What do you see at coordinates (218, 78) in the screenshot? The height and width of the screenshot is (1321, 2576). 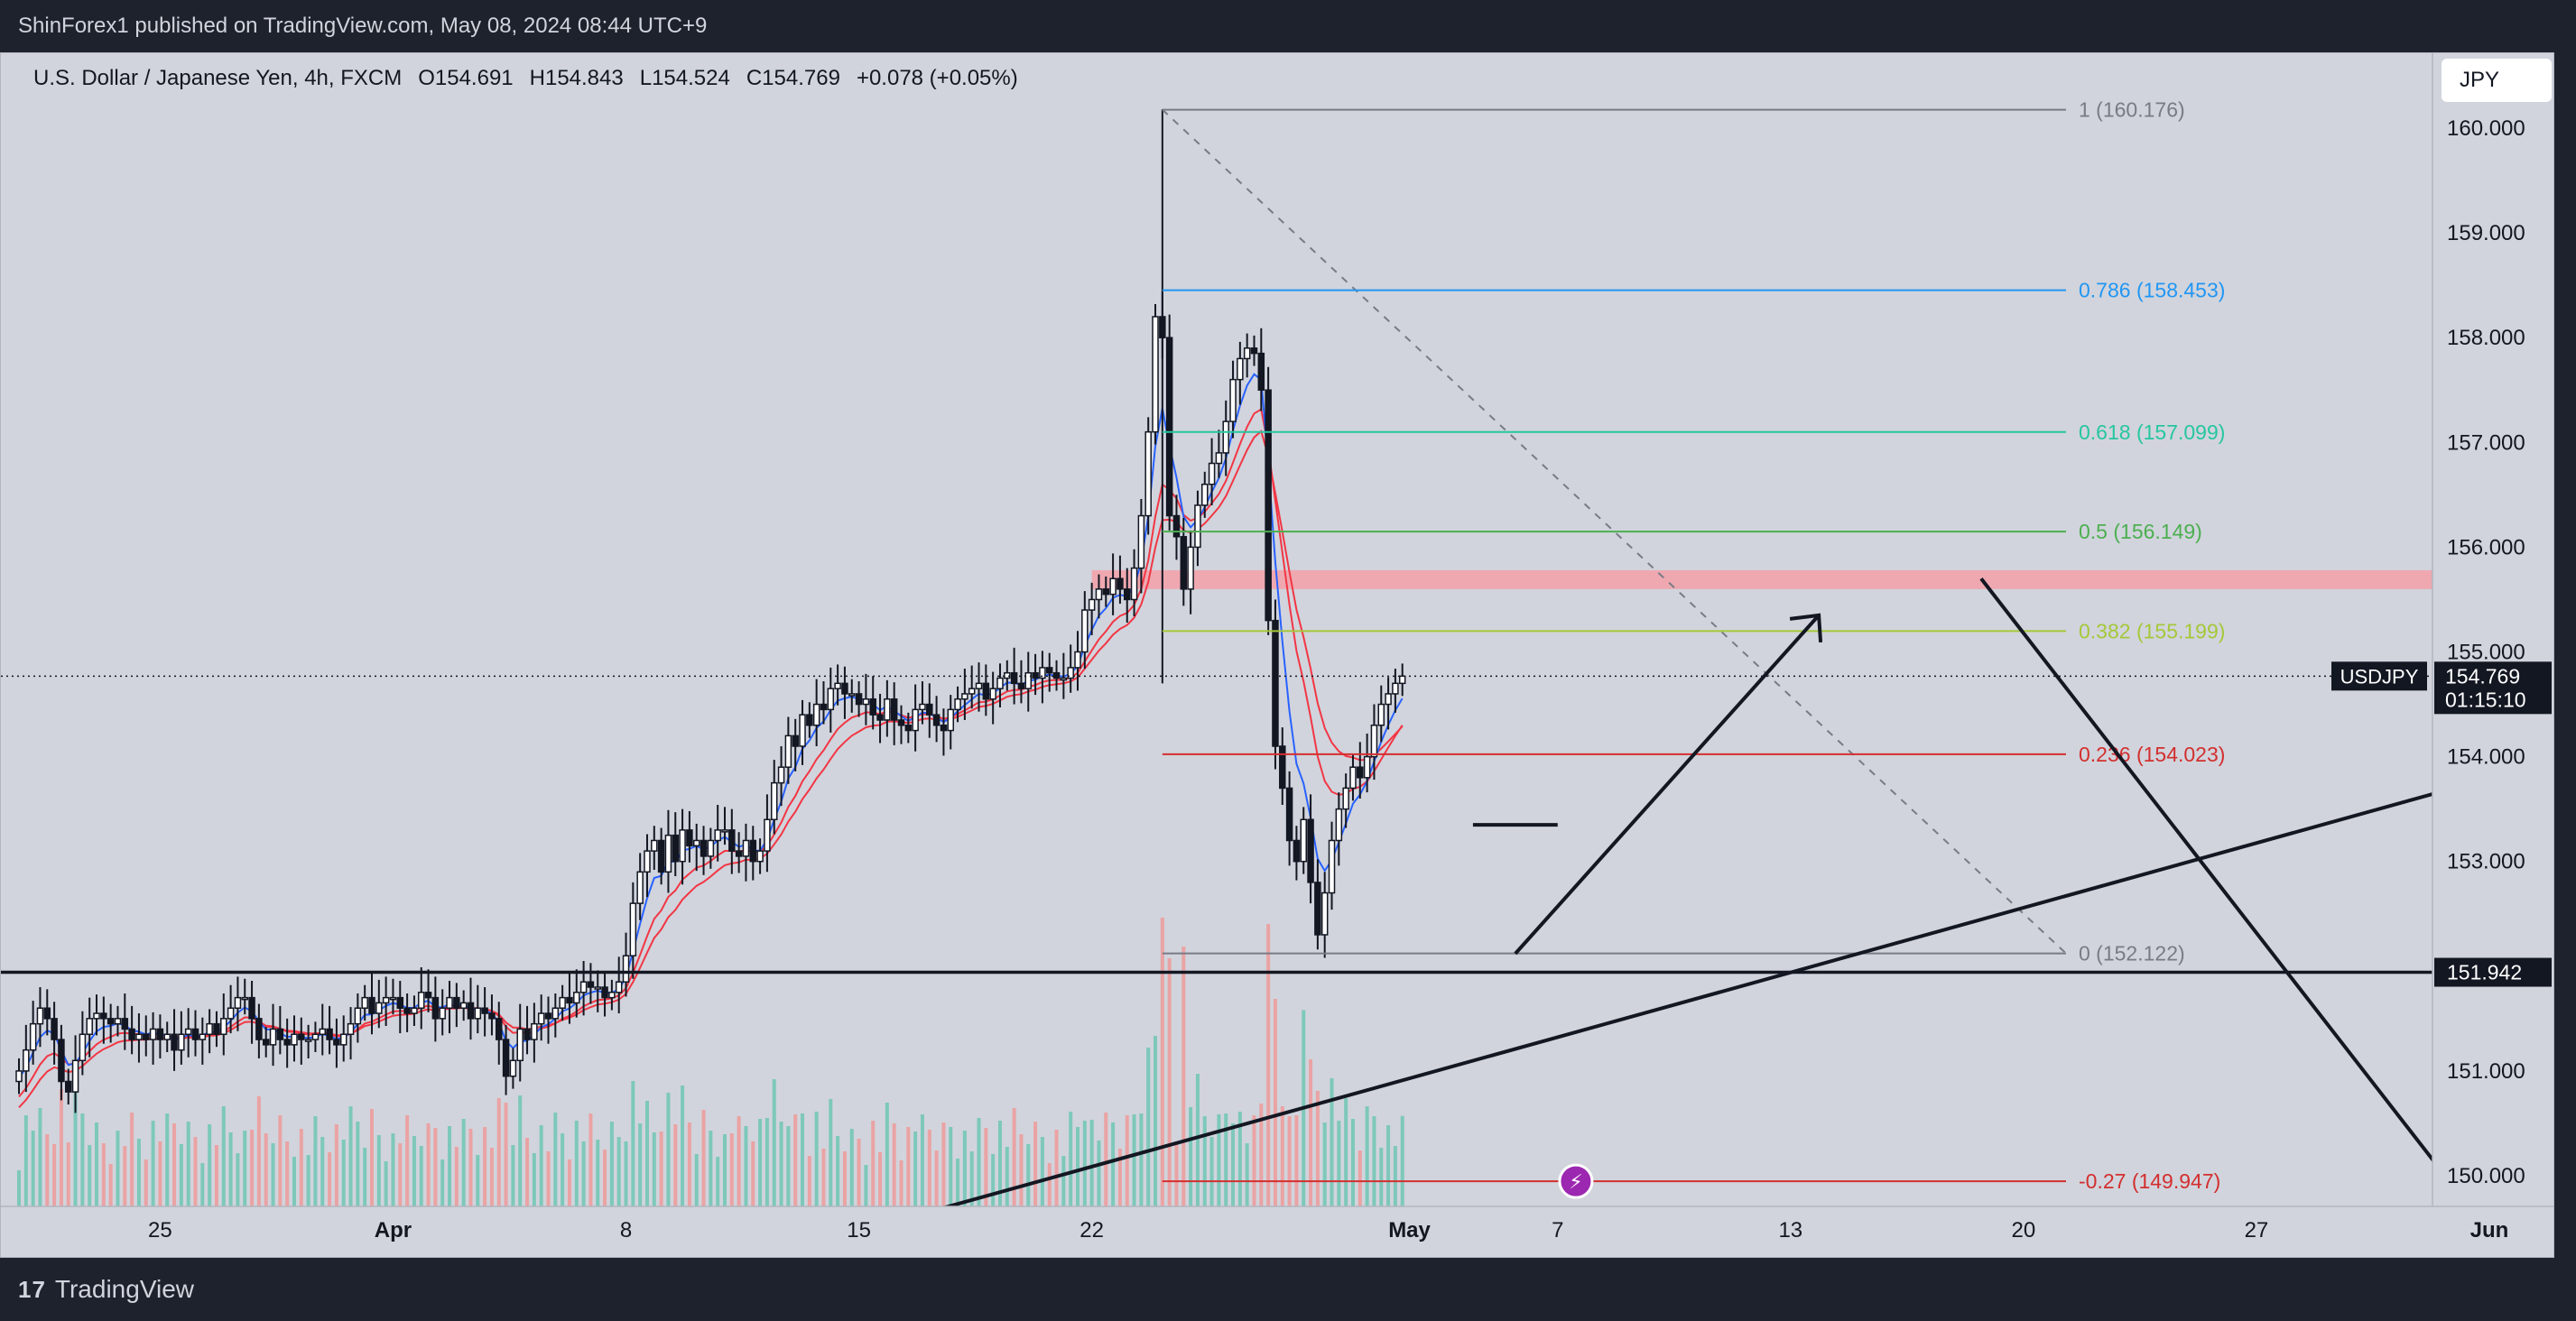 I see `legend-symbol: U.S. Dollar / Japanese Yen, 4h, FXCM` at bounding box center [218, 78].